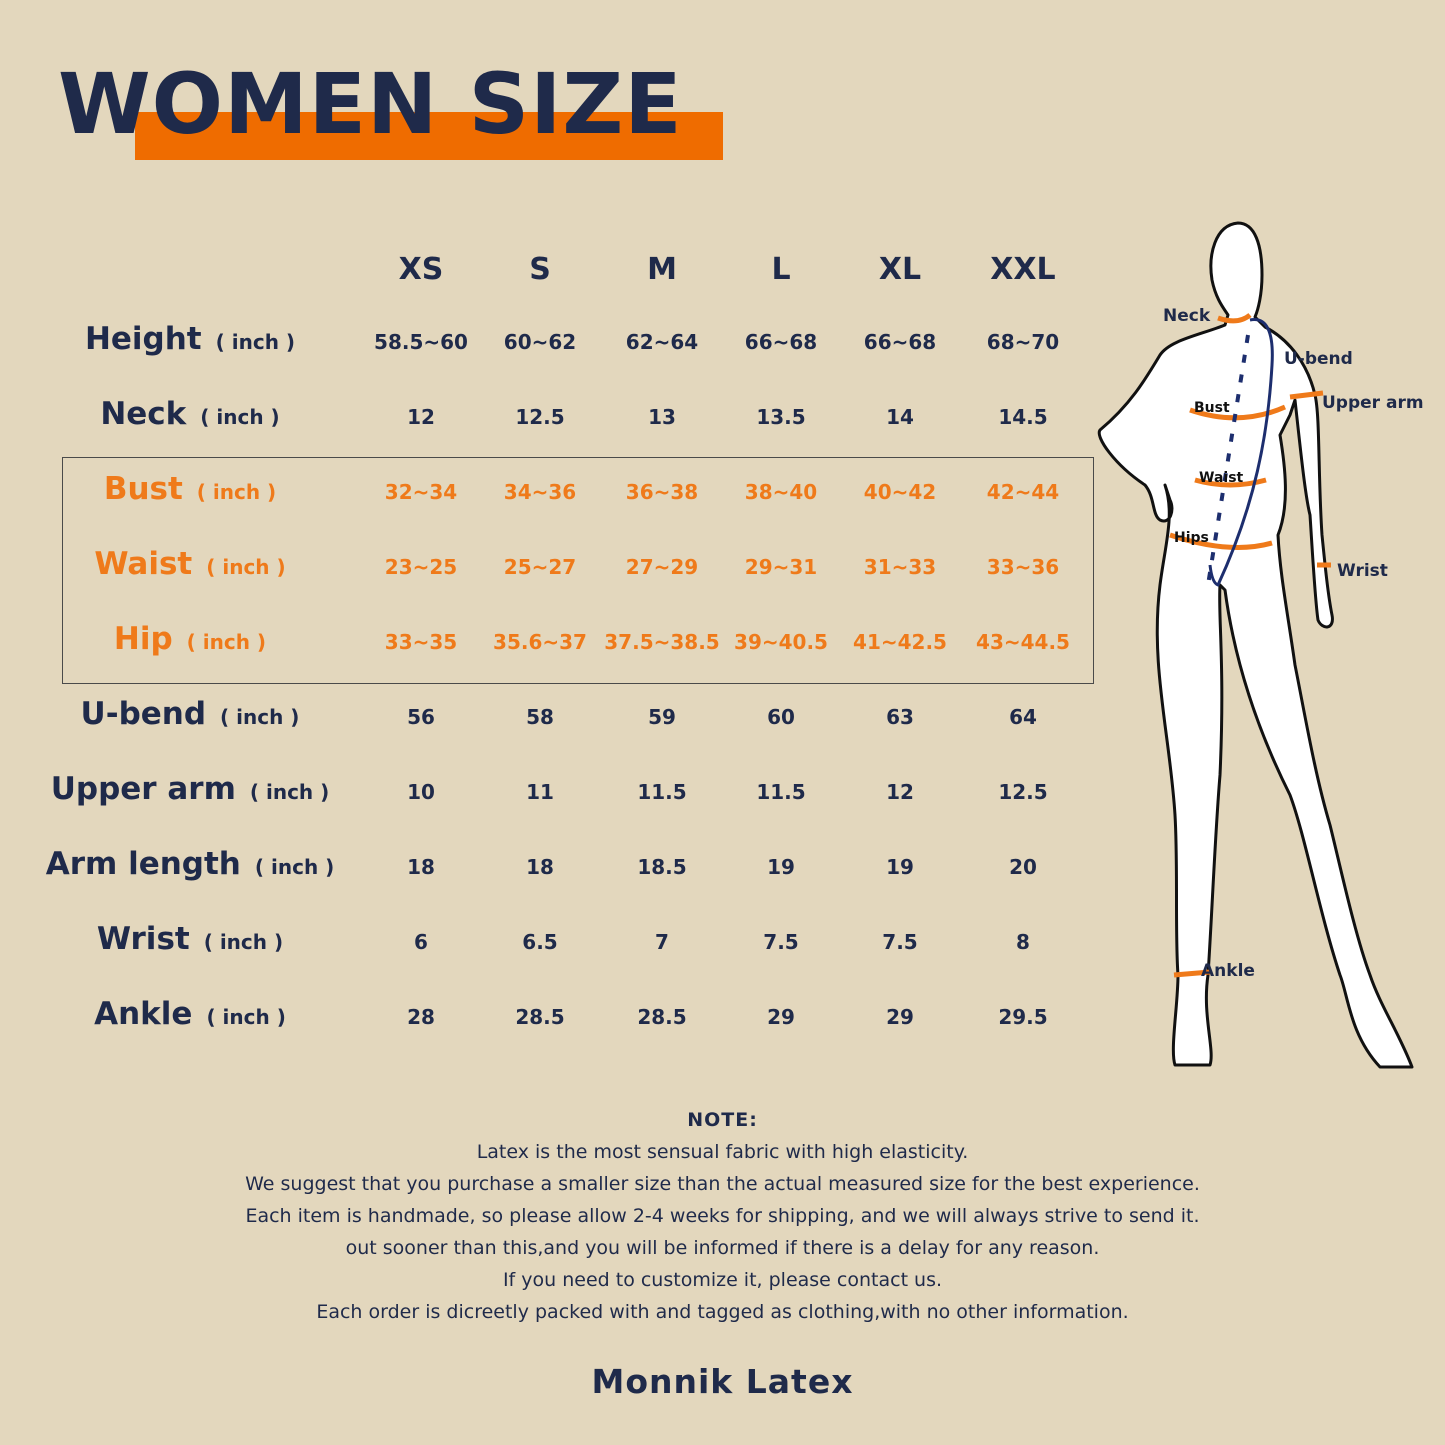  Describe the element at coordinates (1228, 460) in the screenshot. I see `center-dotted-line` at that location.